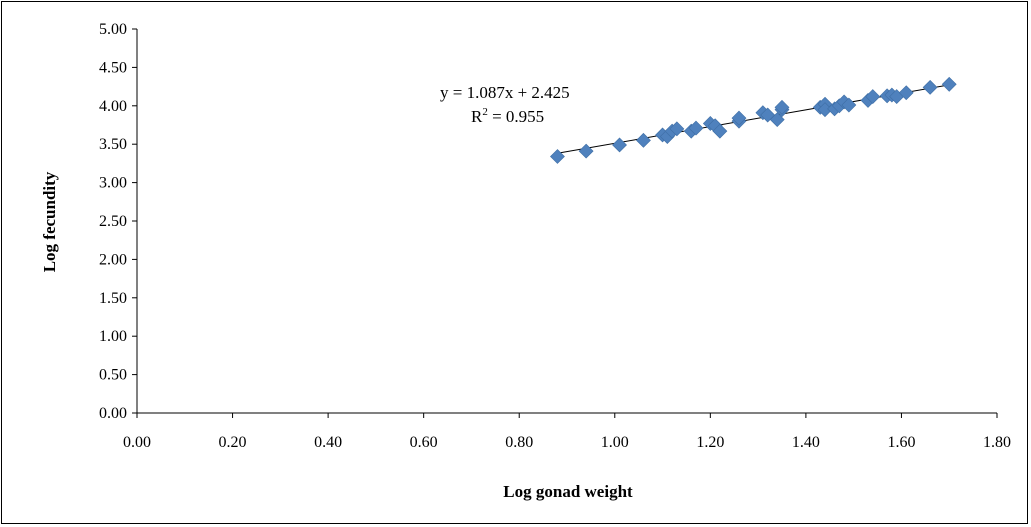 The height and width of the screenshot is (527, 1031). Describe the element at coordinates (806, 442) in the screenshot. I see `x-tick-label: 1.40` at that location.